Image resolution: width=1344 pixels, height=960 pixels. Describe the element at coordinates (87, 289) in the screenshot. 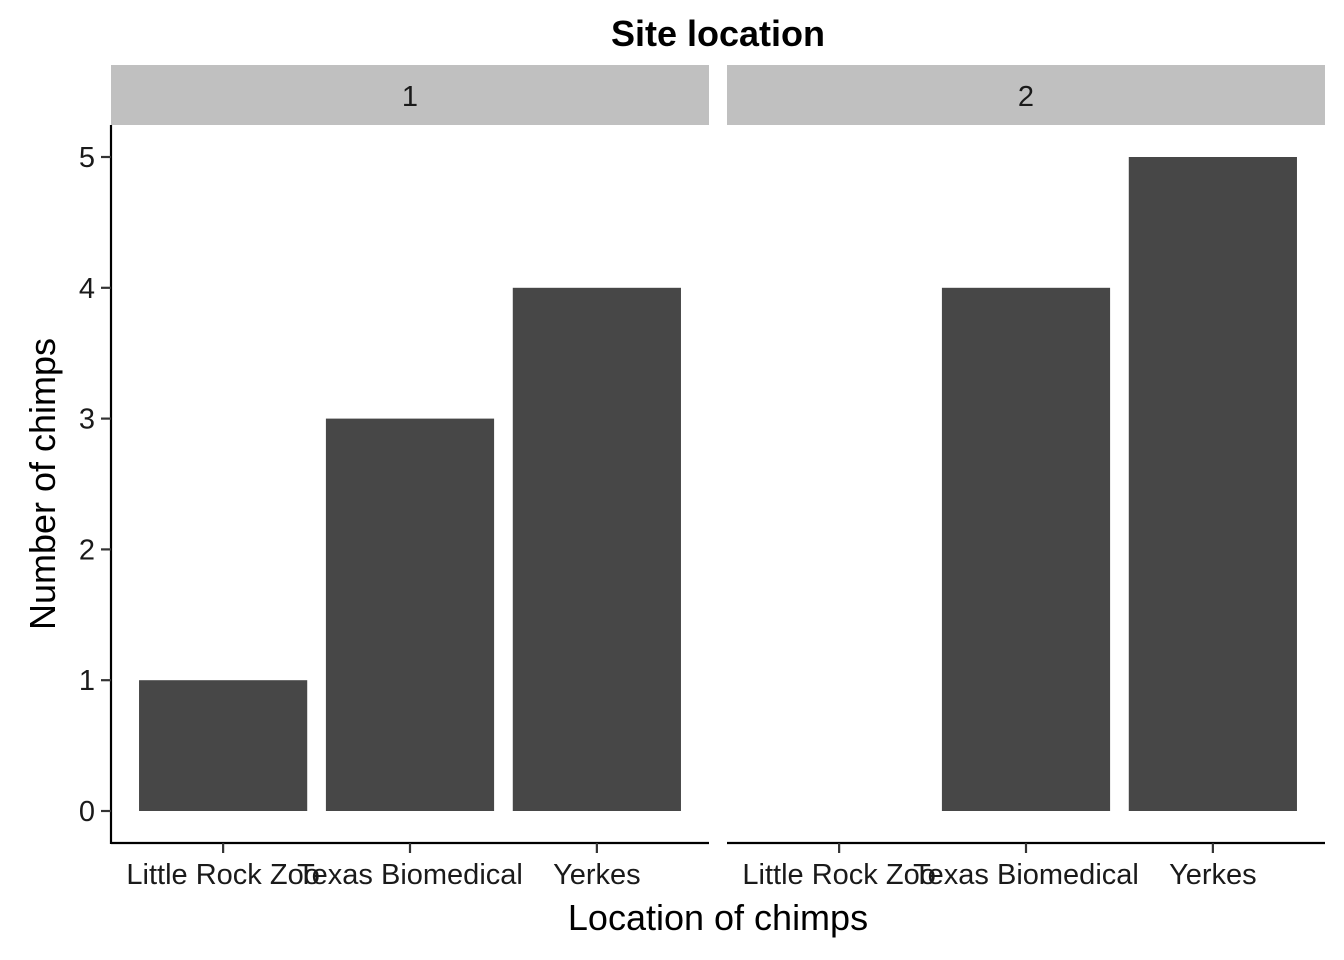

I see `y-tick-label: 4` at that location.